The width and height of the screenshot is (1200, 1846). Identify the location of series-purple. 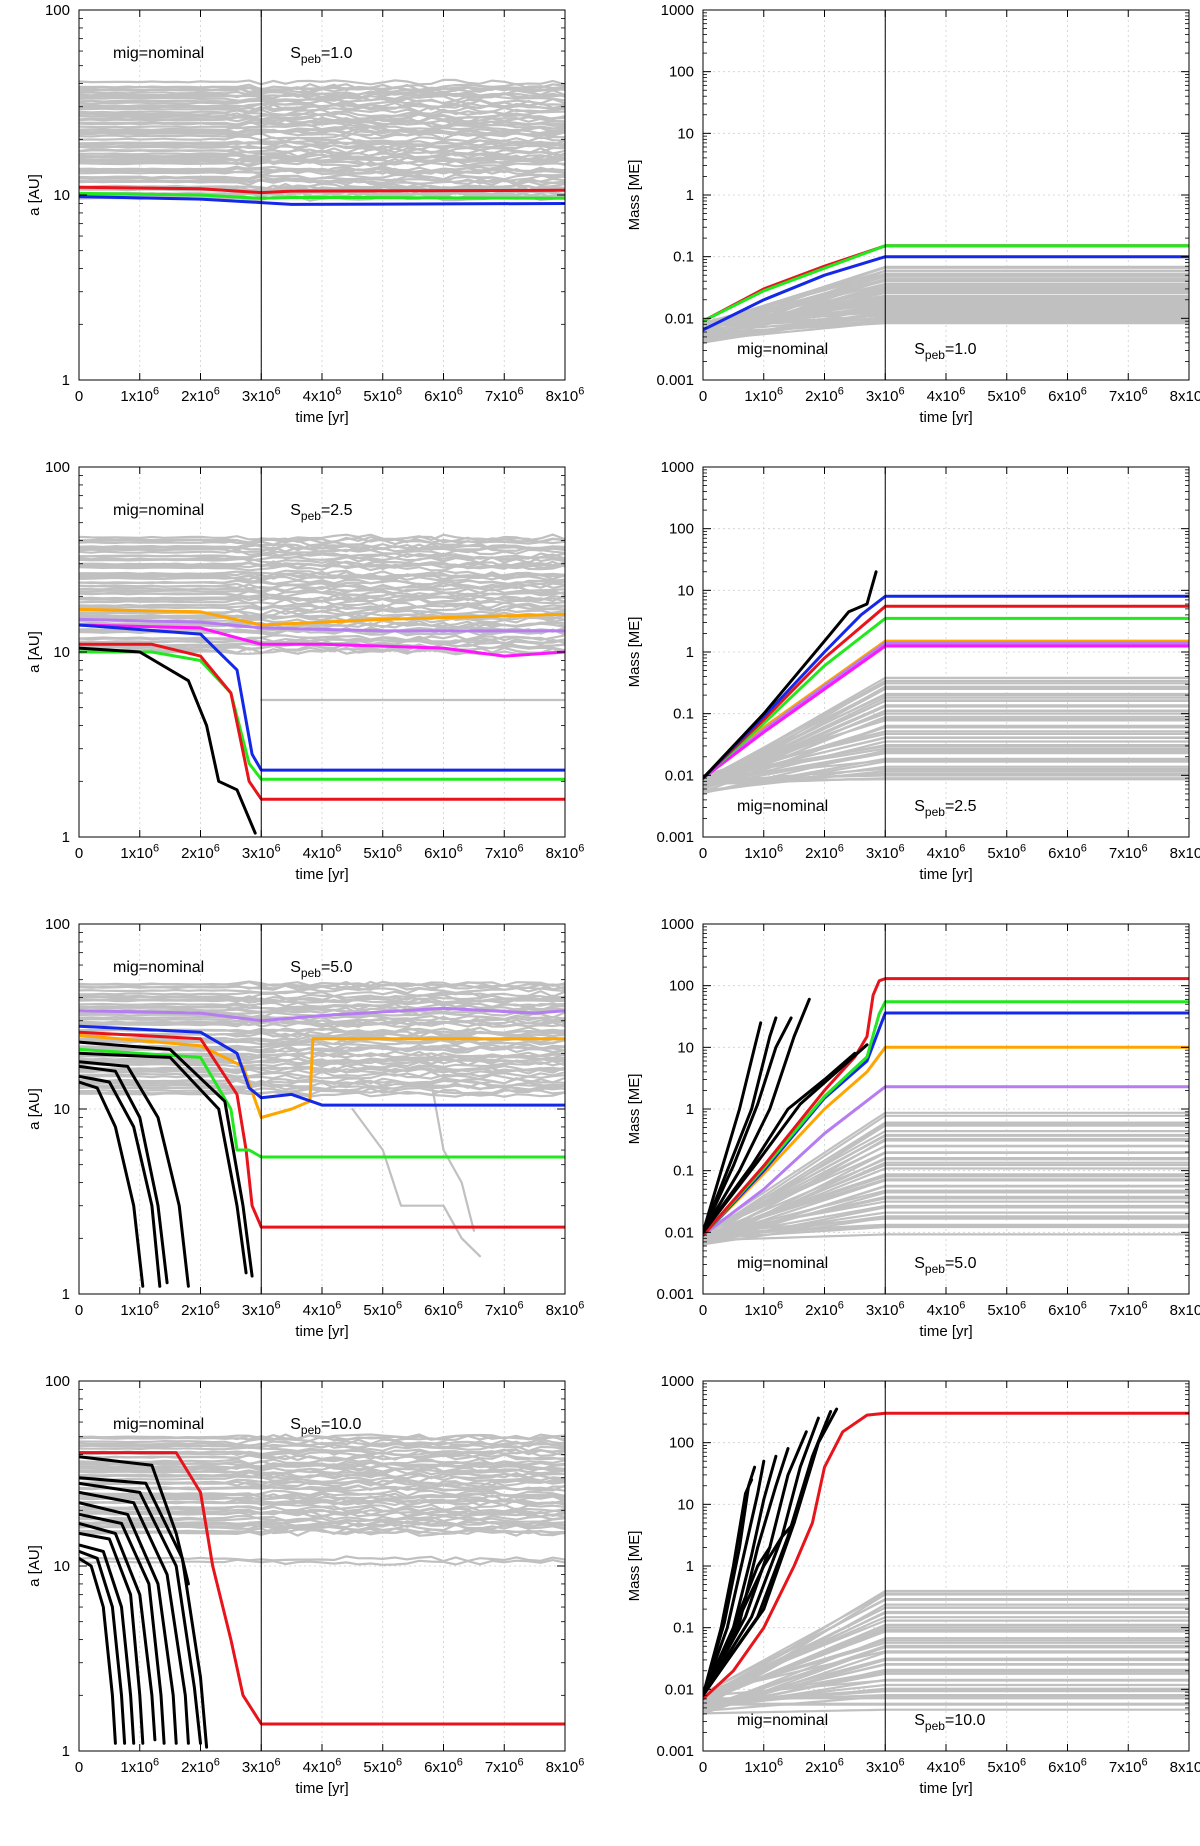
(946, 1161).